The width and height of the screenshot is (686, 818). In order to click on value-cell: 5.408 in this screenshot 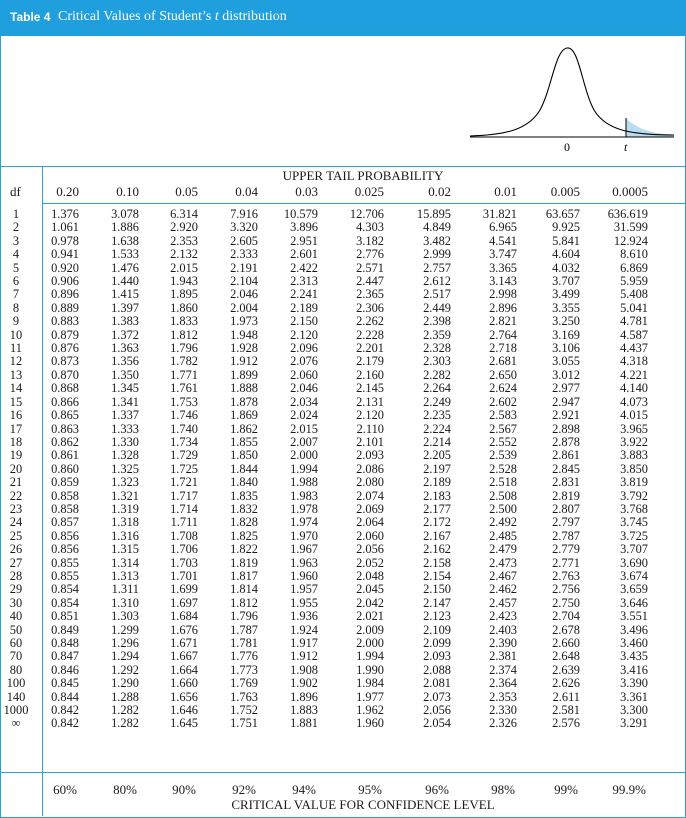, I will do `click(634, 294)`.